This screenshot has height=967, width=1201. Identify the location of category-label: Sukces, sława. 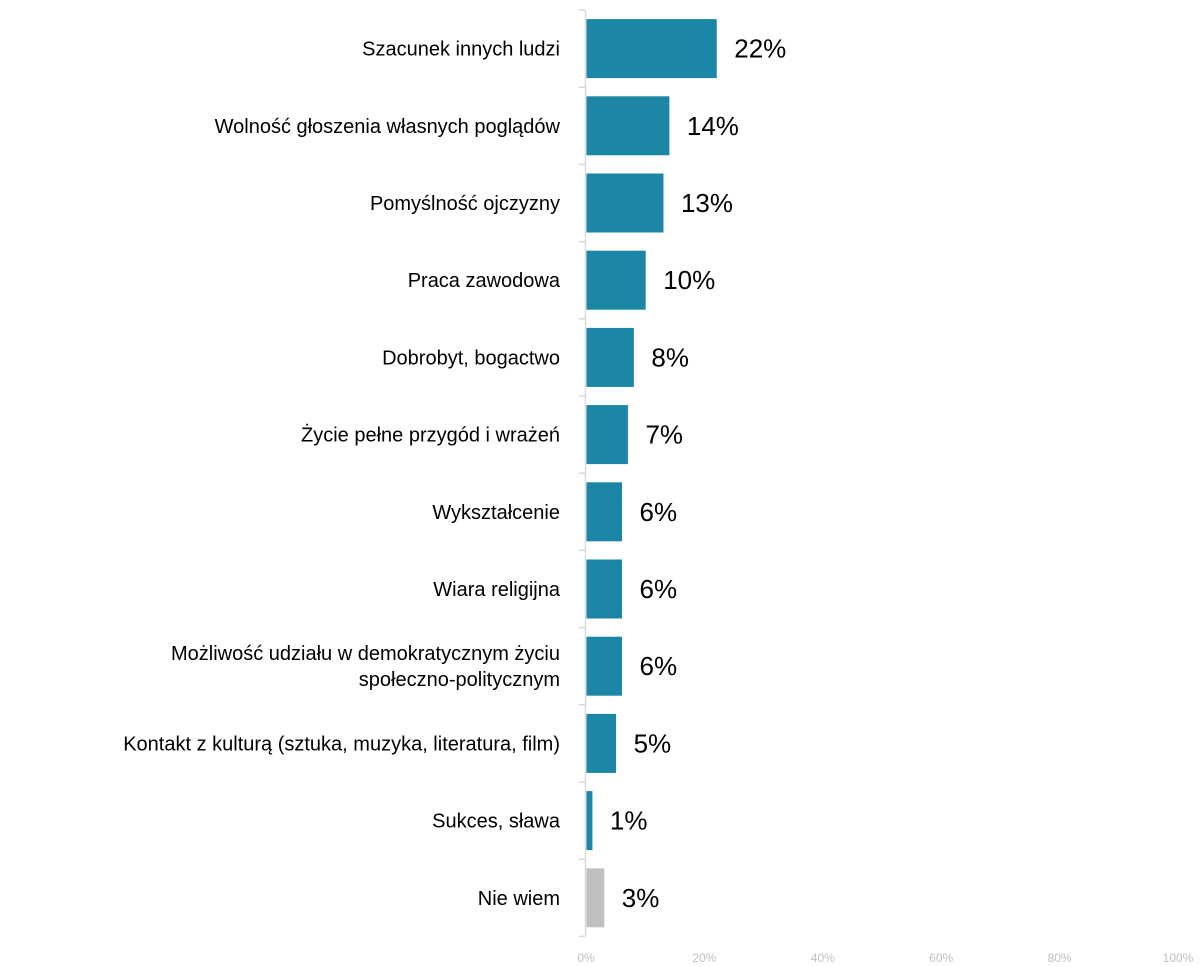
(496, 822).